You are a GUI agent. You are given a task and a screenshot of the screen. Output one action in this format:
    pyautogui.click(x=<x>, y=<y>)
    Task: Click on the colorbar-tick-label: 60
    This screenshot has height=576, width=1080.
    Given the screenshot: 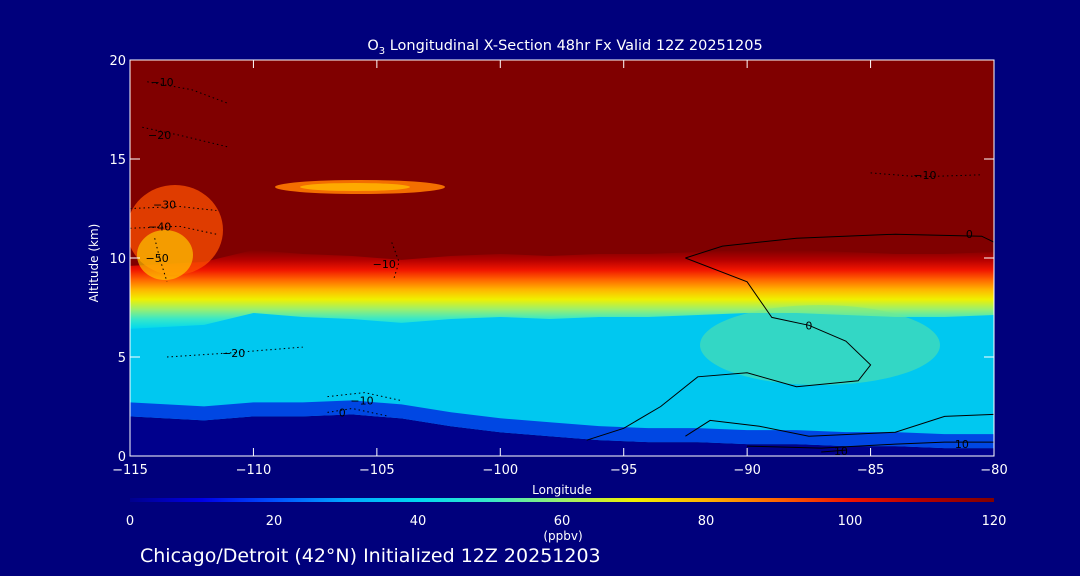 What is the action you would take?
    pyautogui.click(x=562, y=521)
    